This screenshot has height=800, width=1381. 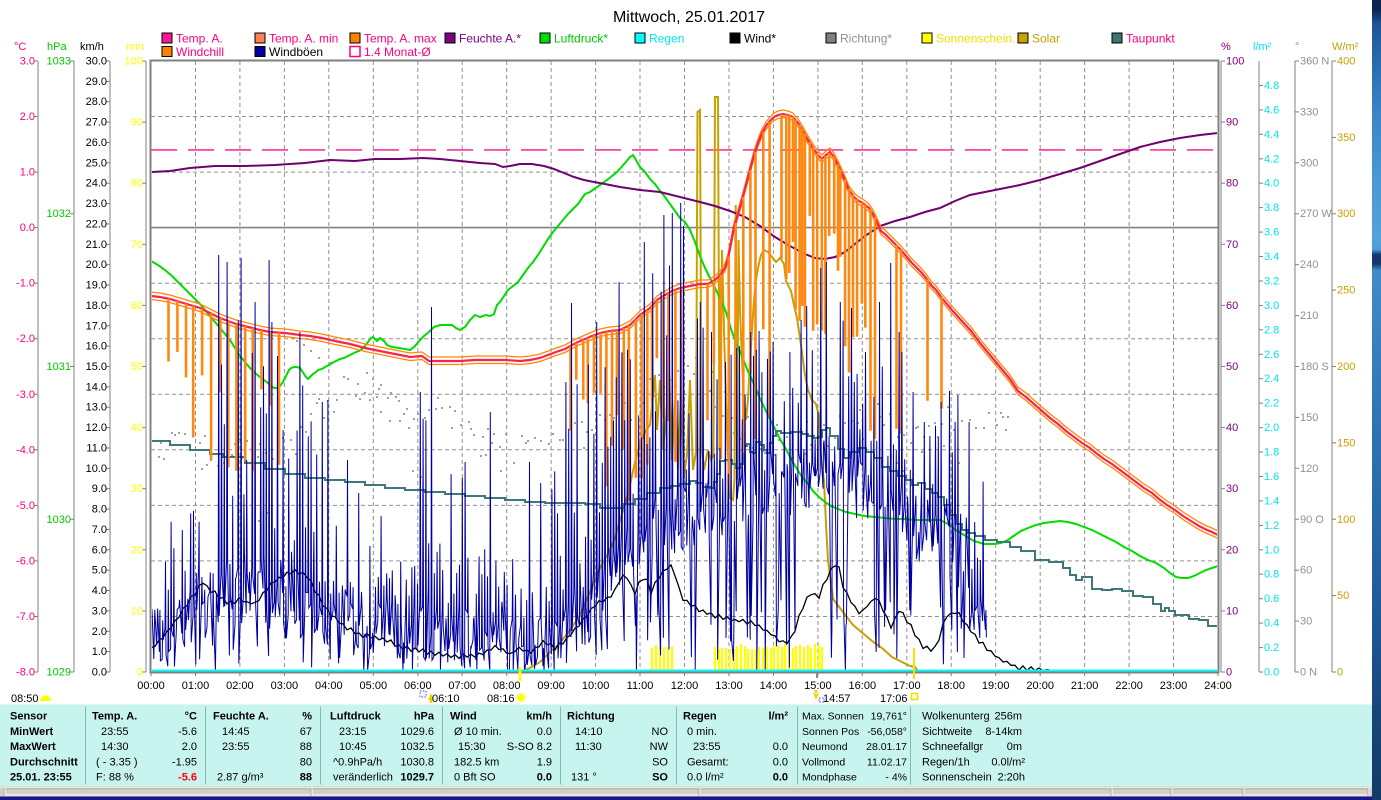 What do you see at coordinates (1346, 214) in the screenshot?
I see `svg-text: 300` at bounding box center [1346, 214].